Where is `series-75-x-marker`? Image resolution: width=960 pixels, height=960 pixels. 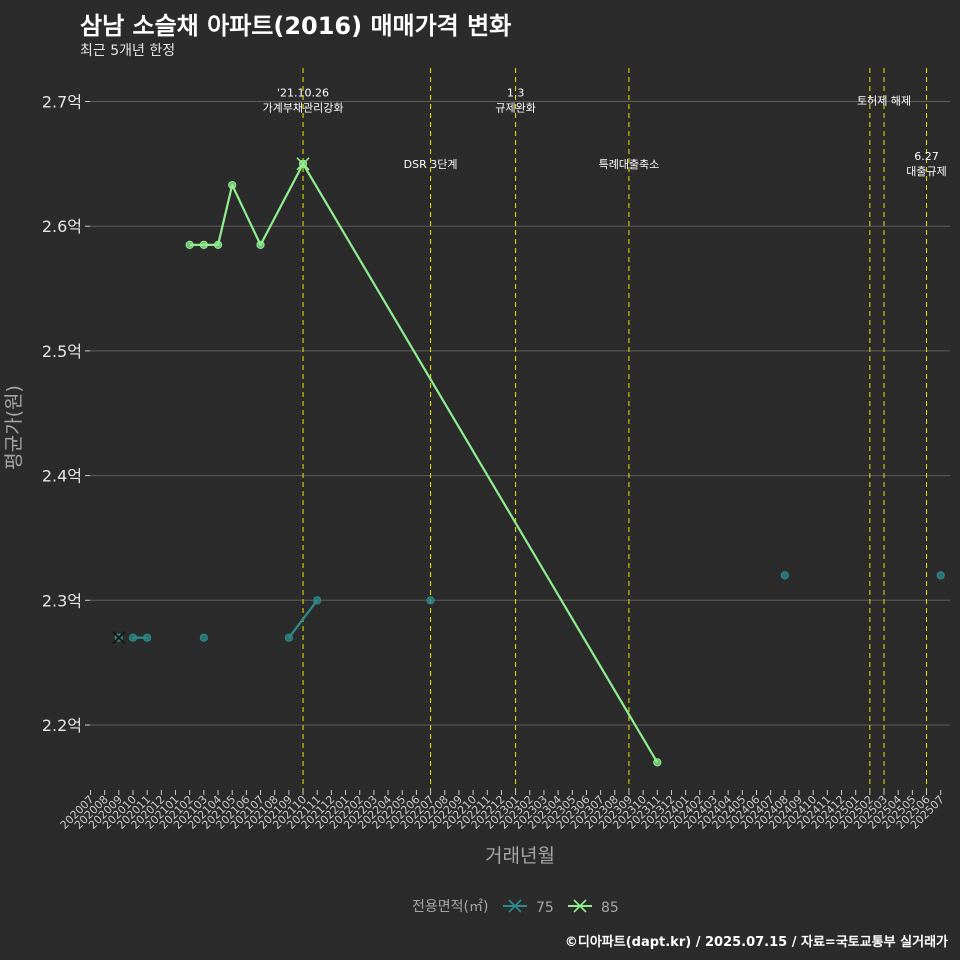 series-75-x-marker is located at coordinates (119, 638).